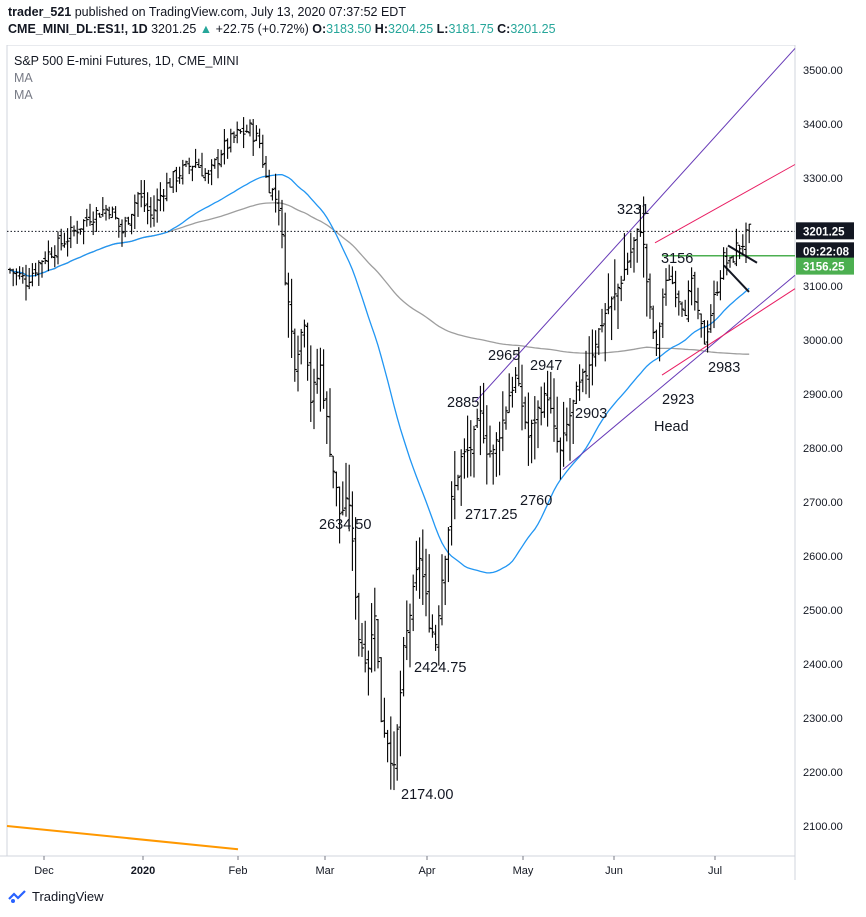  I want to click on low-value: 3181.75, so click(471, 29).